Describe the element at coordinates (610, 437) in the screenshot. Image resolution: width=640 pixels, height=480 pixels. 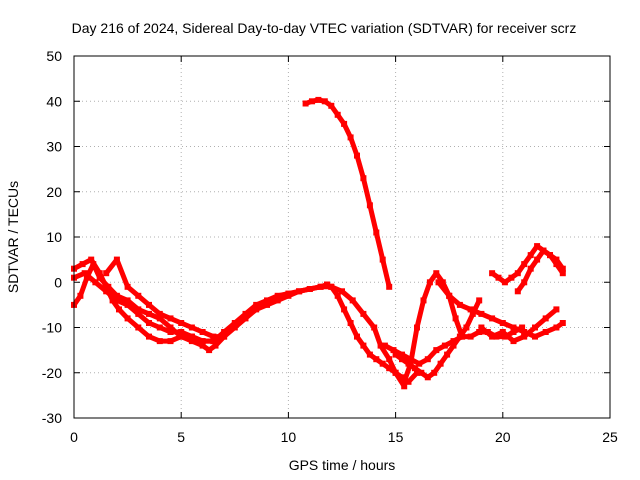
I see `x-tick-label: 25` at that location.